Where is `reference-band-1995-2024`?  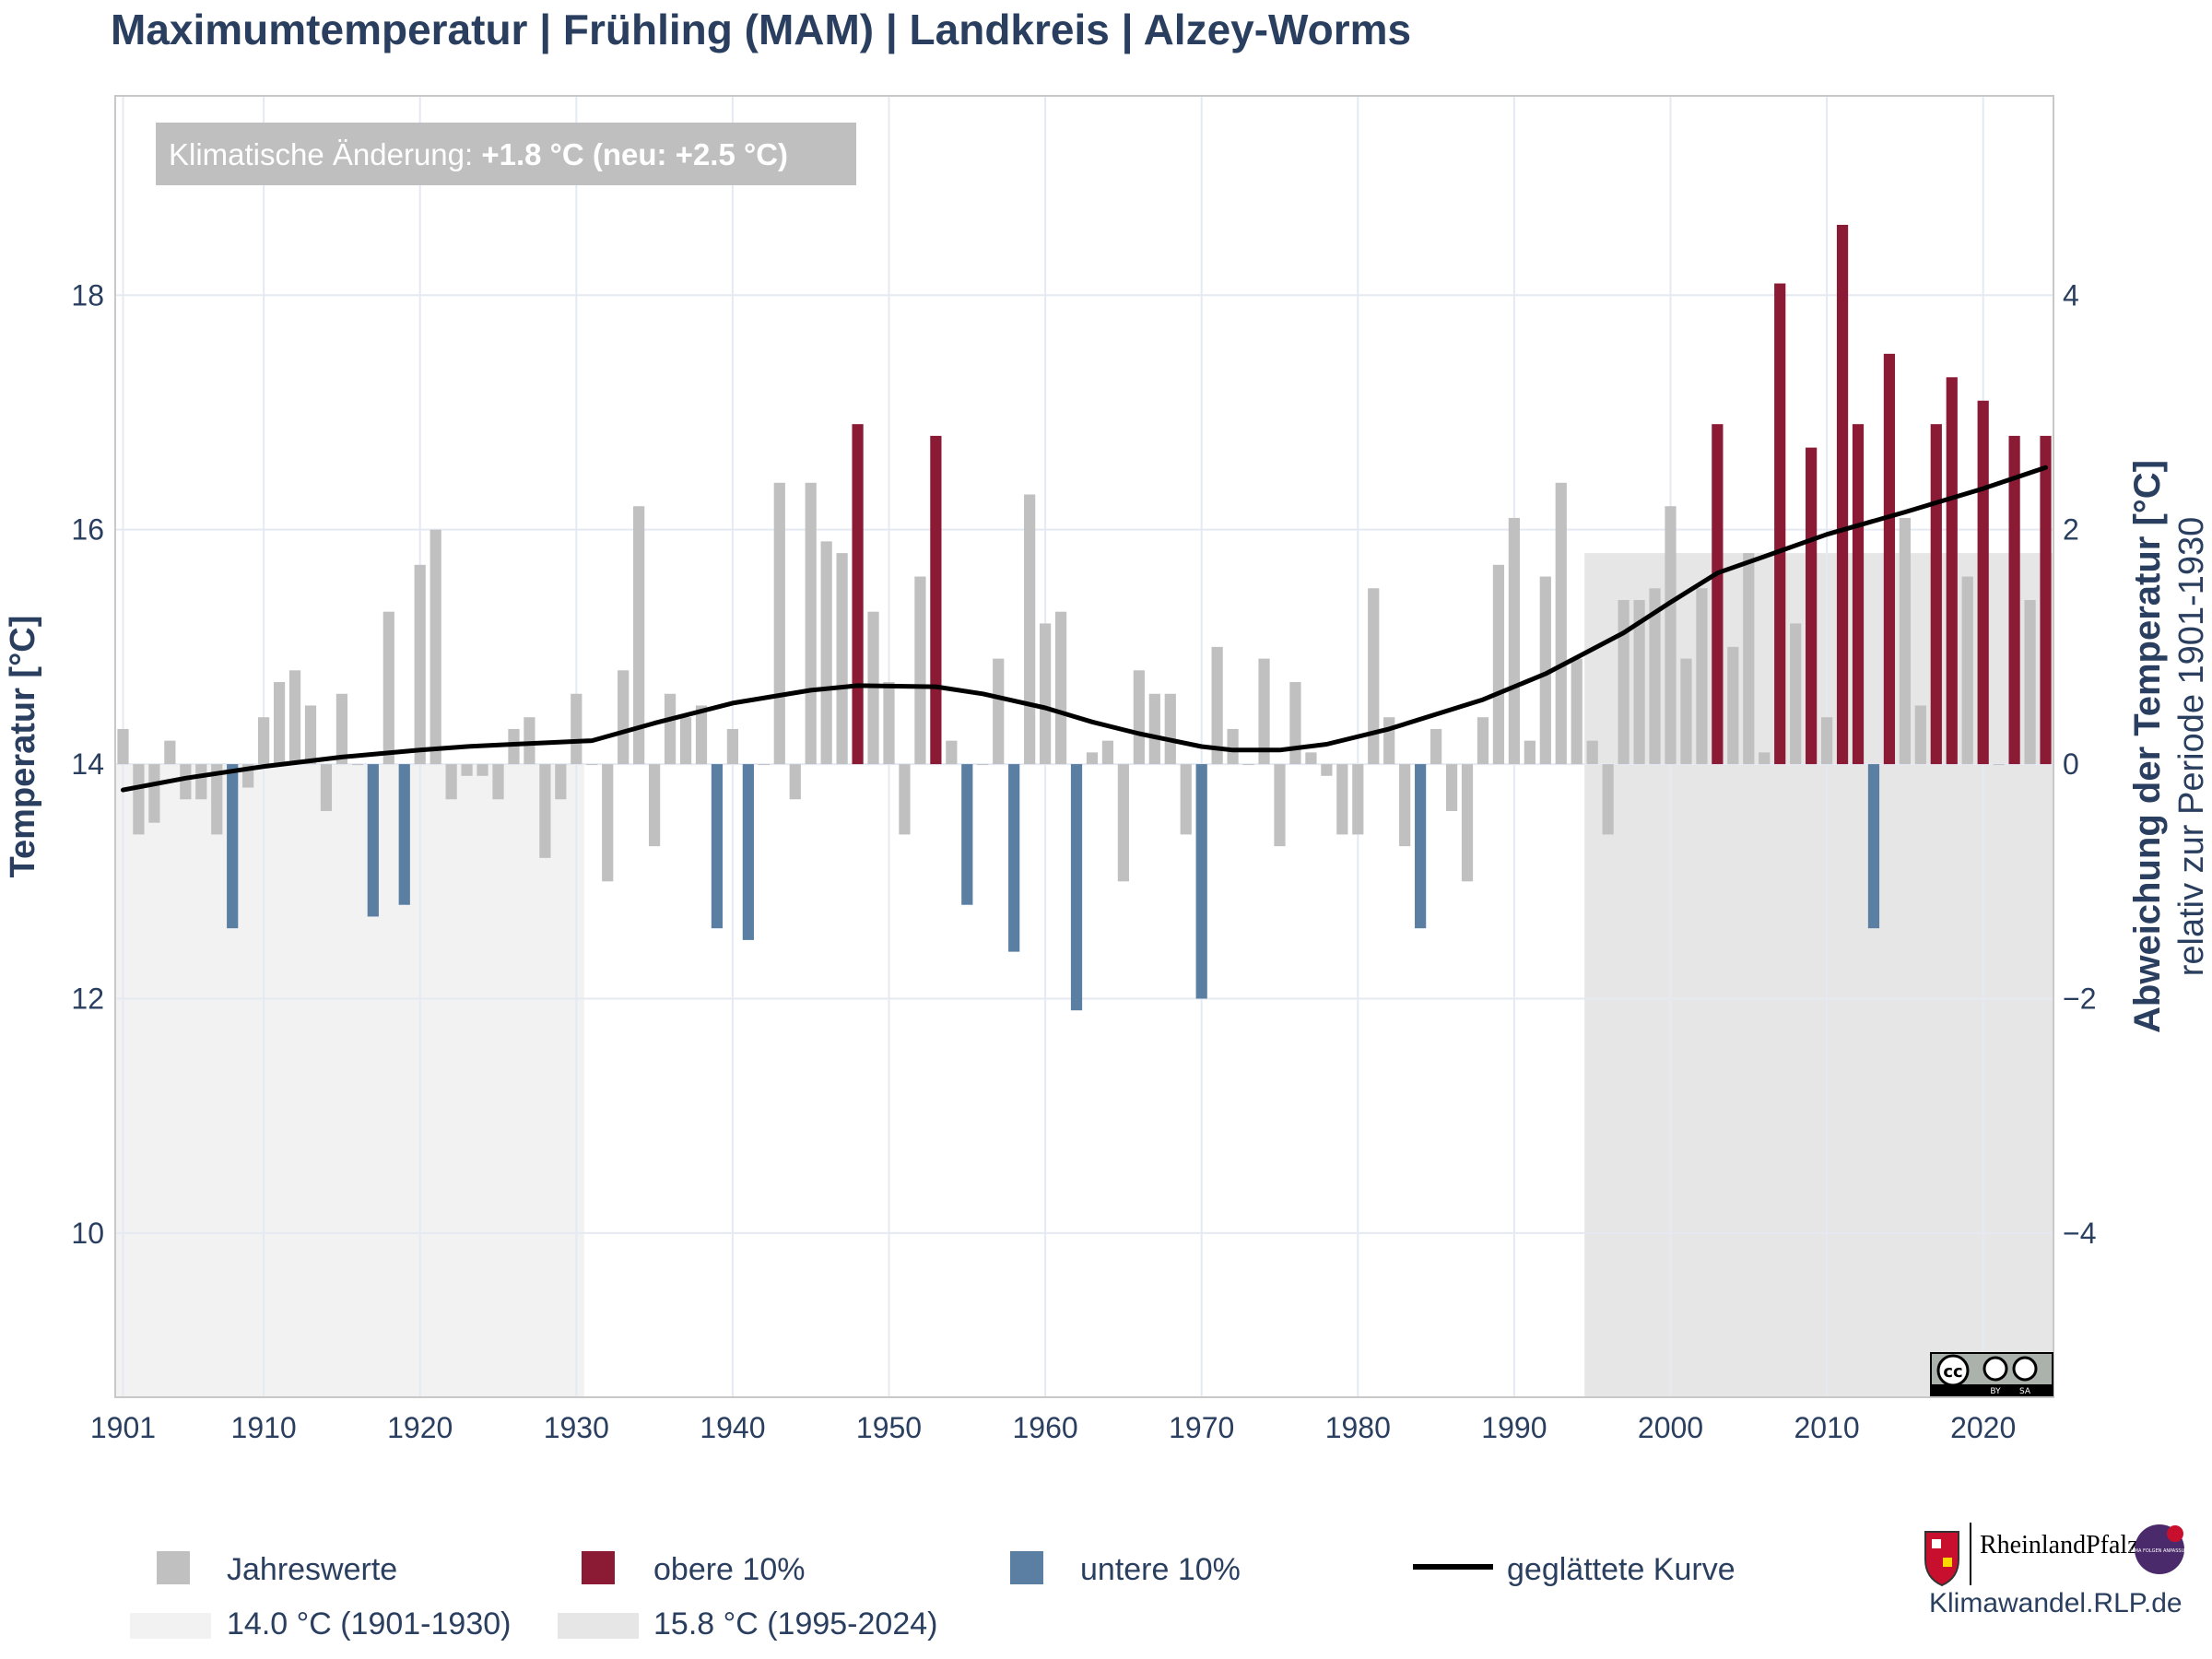
reference-band-1995-2024 is located at coordinates (1818, 975).